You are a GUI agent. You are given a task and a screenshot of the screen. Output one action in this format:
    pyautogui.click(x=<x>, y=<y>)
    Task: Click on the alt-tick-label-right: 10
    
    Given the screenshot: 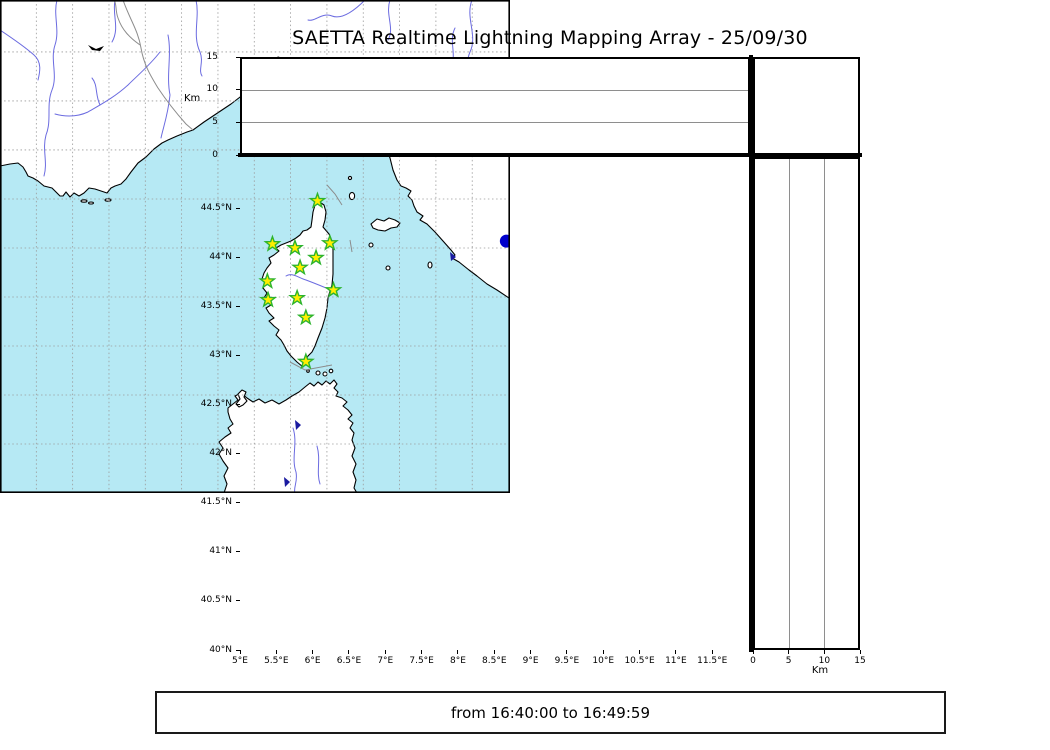 What is the action you would take?
    pyautogui.click(x=824, y=661)
    